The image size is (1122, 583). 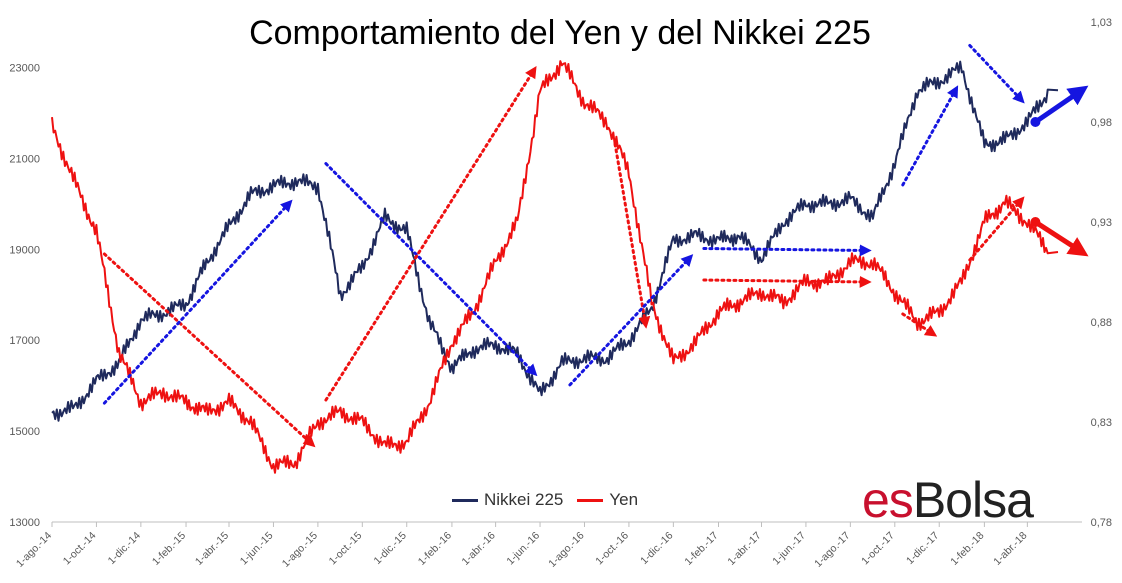 What do you see at coordinates (24, 68) in the screenshot?
I see `y-left-tick-label: 23000` at bounding box center [24, 68].